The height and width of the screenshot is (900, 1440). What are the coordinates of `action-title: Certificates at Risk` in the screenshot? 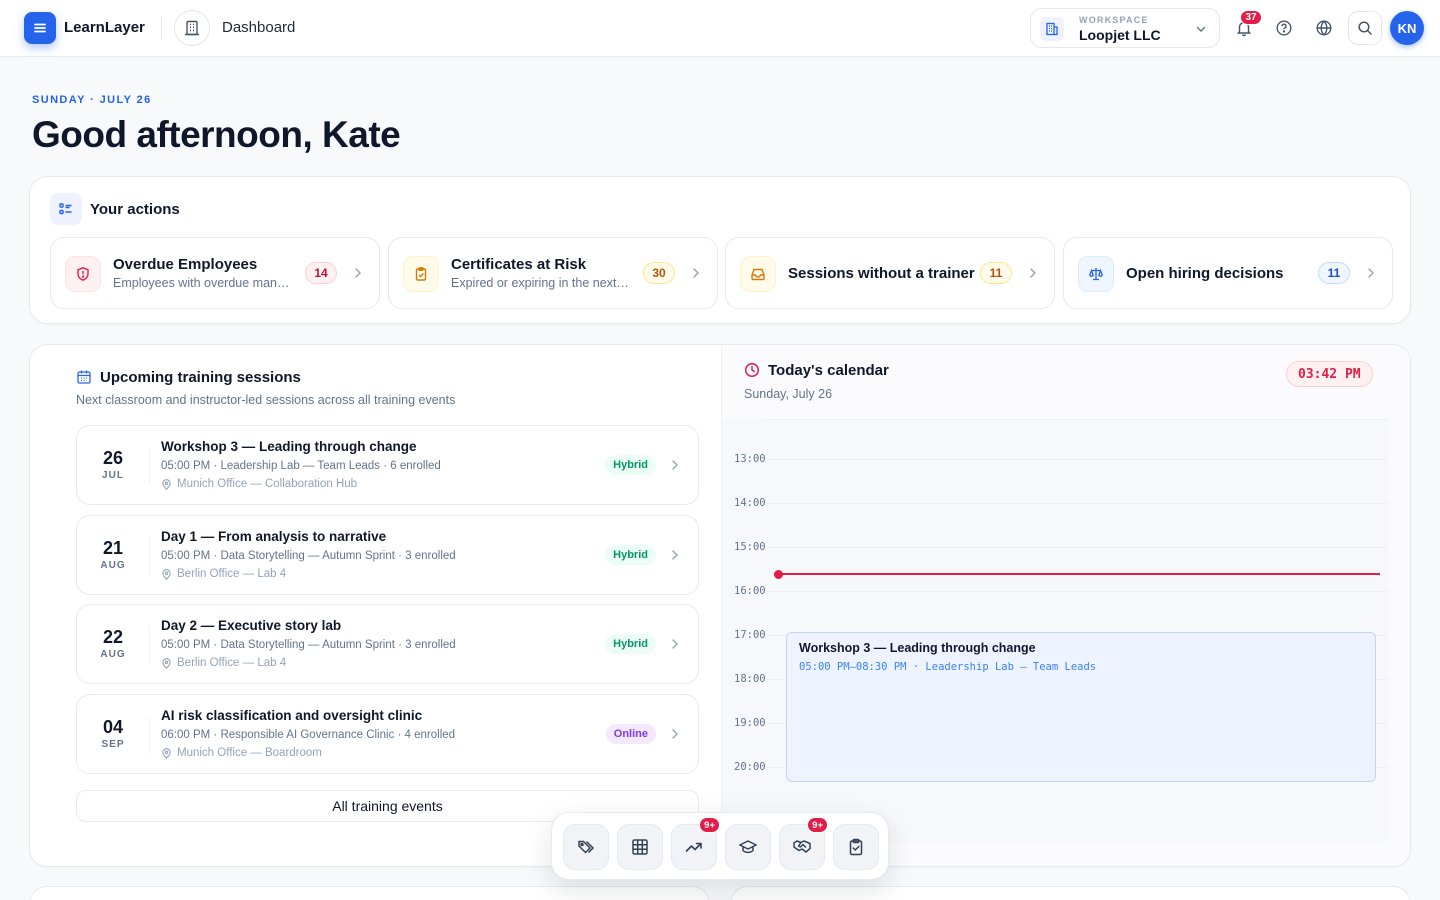 It's located at (519, 264).